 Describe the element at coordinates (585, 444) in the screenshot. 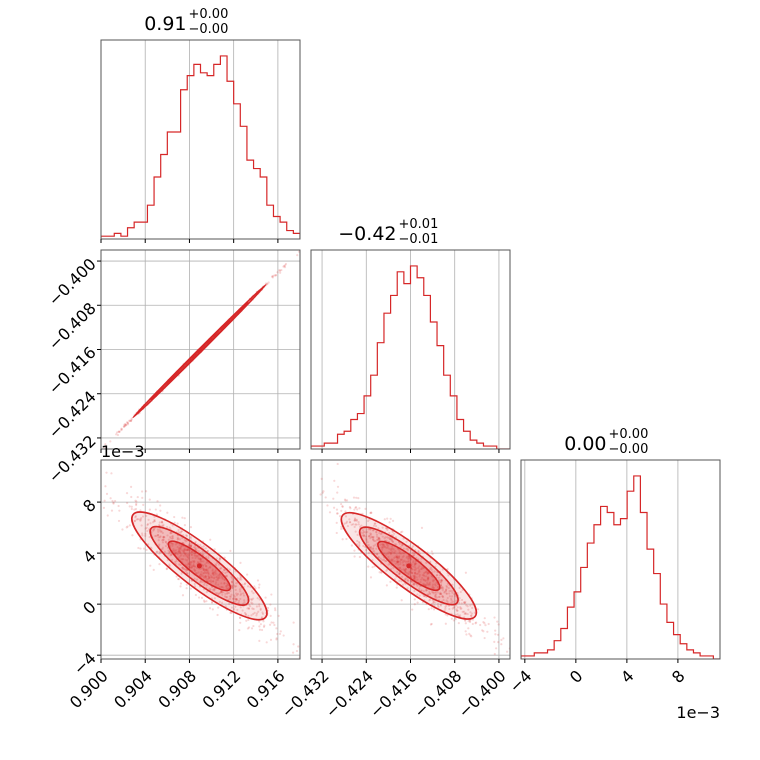

I see `param-title-value-2: 0.00` at that location.